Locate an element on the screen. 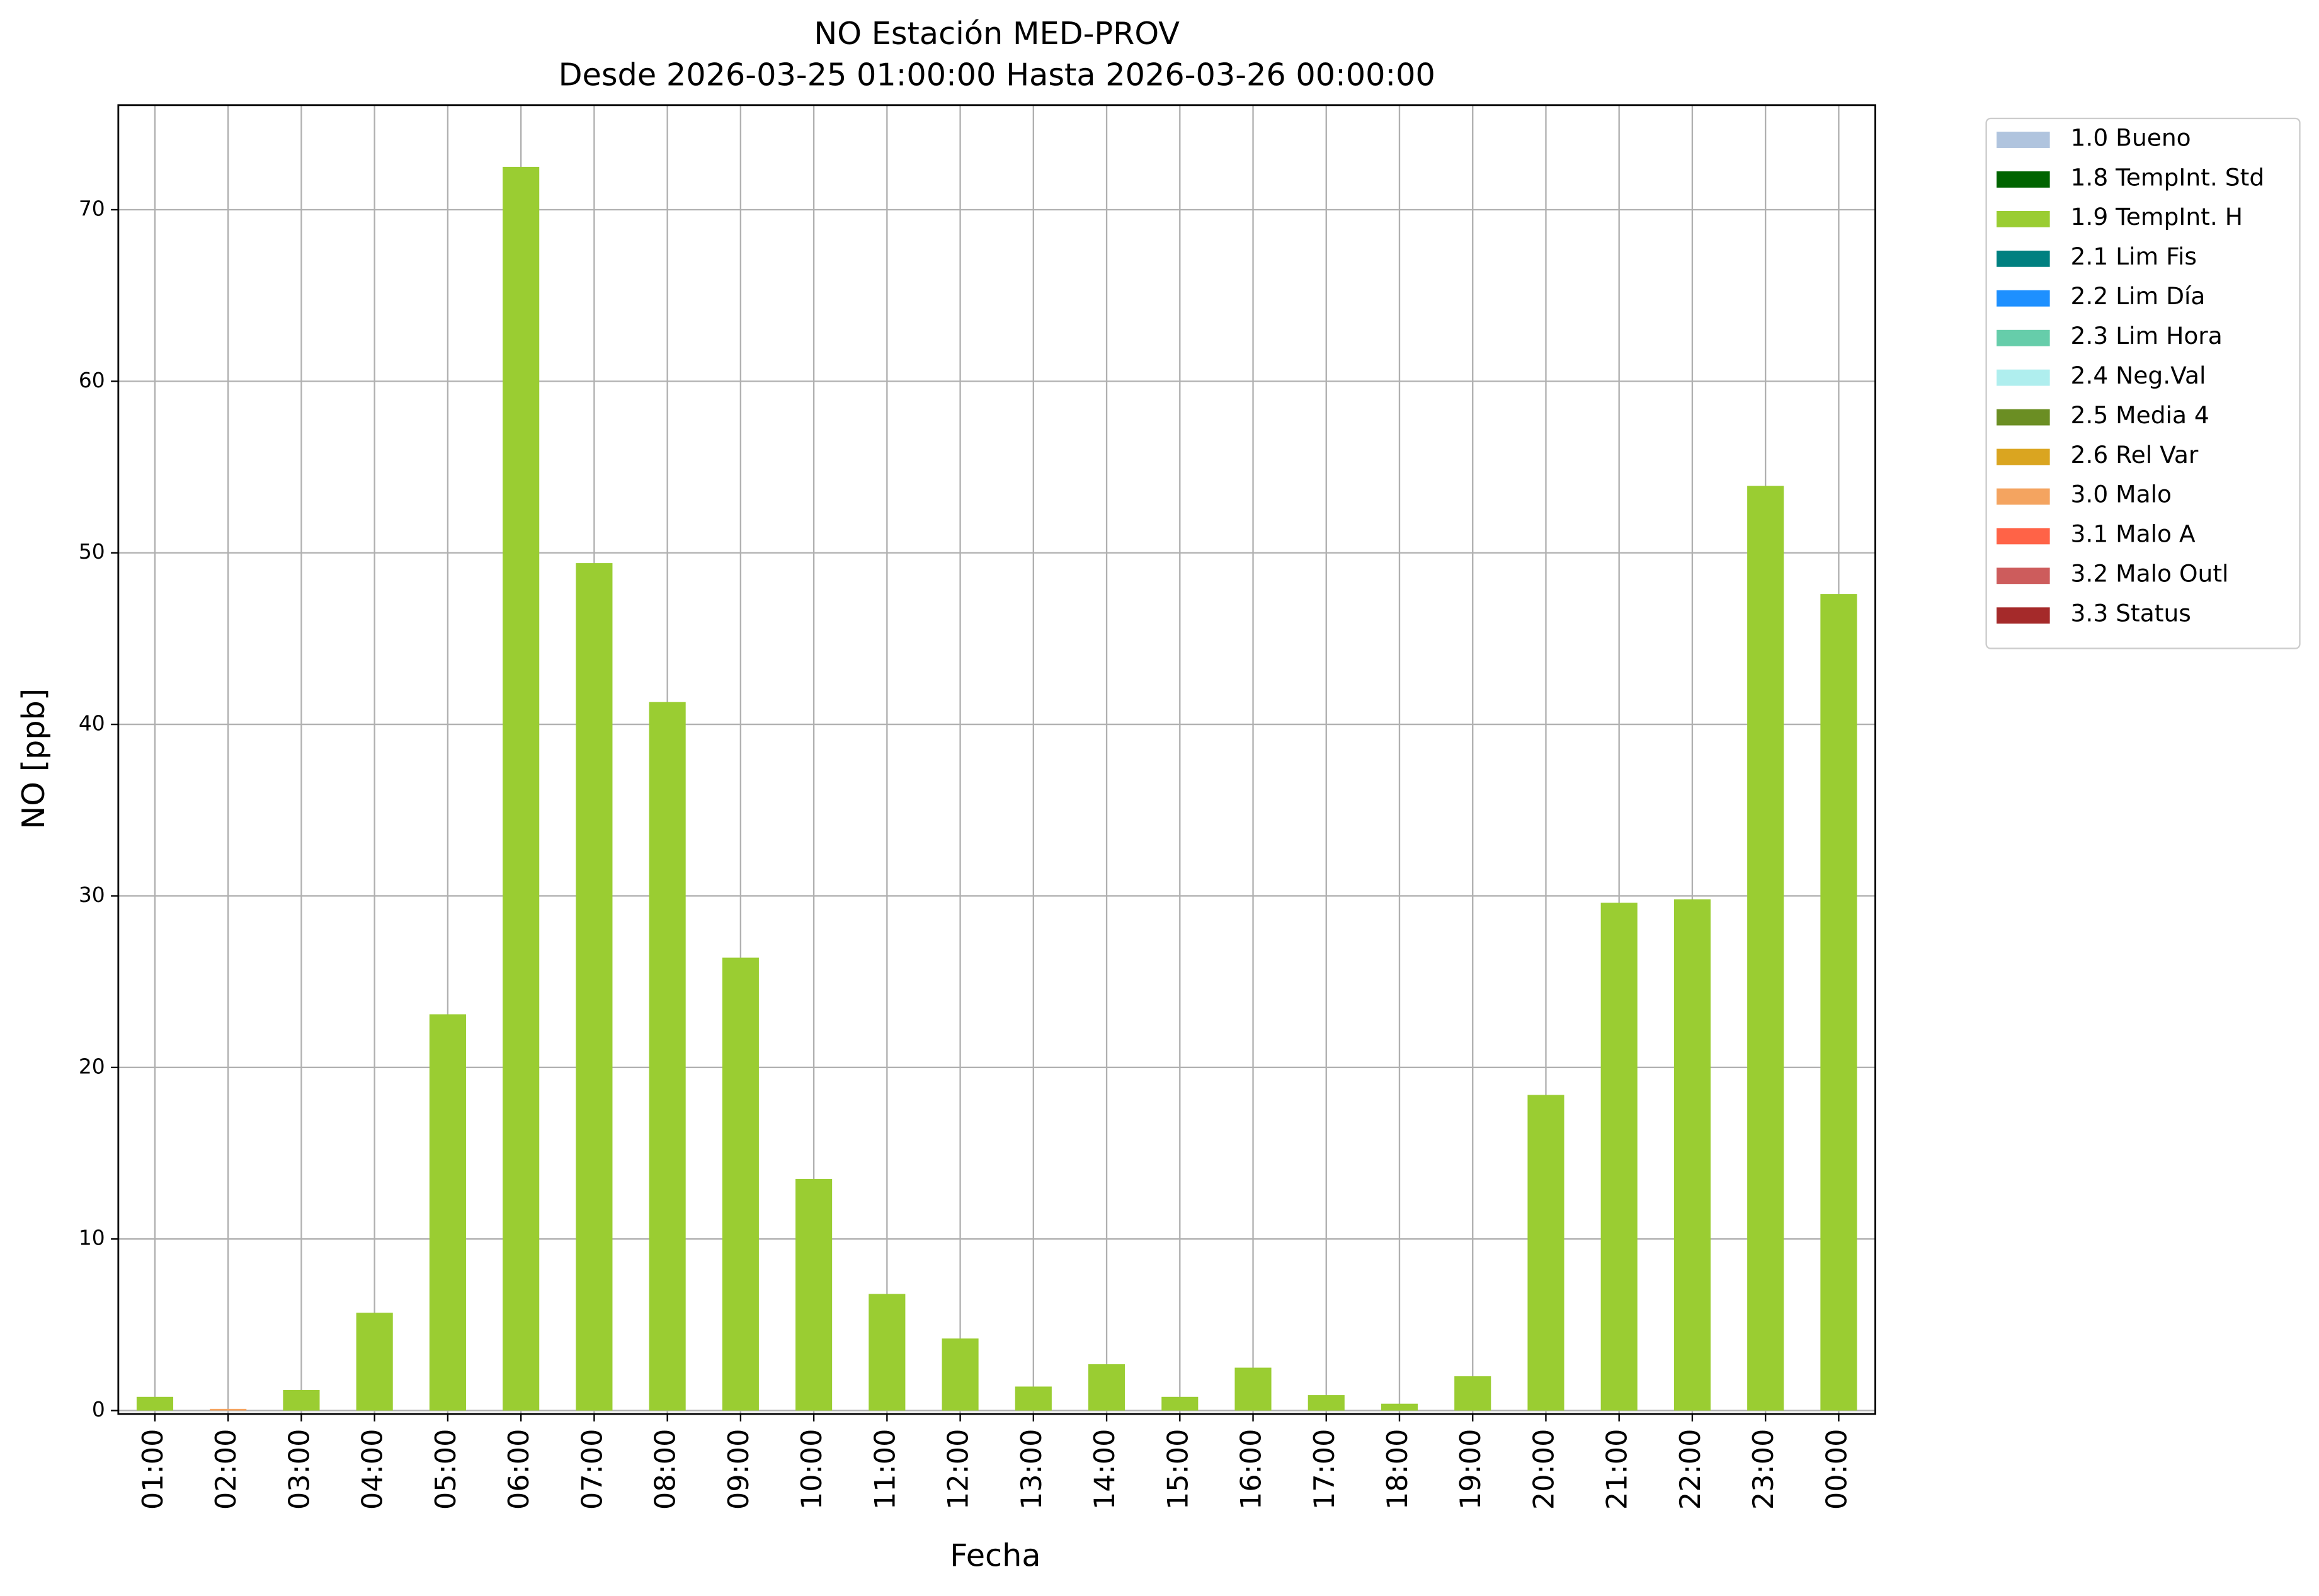 The height and width of the screenshot is (1596, 2319). y-tick-label: 20 is located at coordinates (92, 1066).